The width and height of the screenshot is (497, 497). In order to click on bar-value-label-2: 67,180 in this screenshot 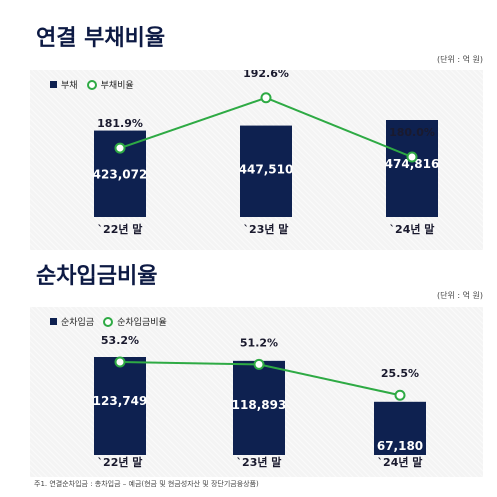, I will do `click(400, 446)`.